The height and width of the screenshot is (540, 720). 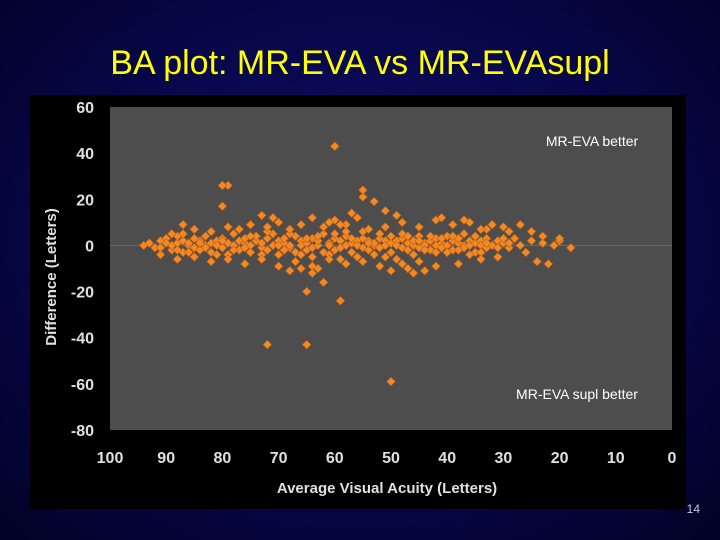 I want to click on x-tick-label: 100, so click(x=110, y=458).